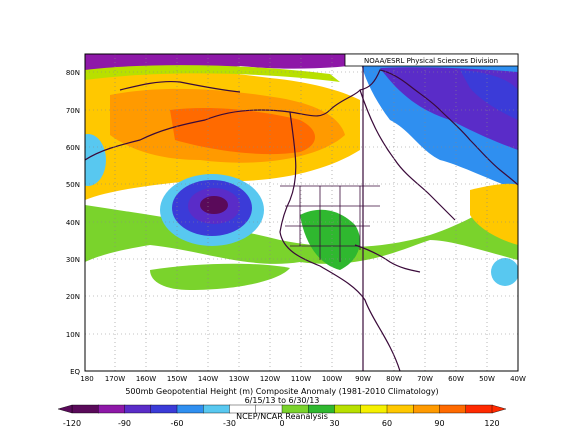  I want to click on colorbar-right-arrow, so click(499, 409).